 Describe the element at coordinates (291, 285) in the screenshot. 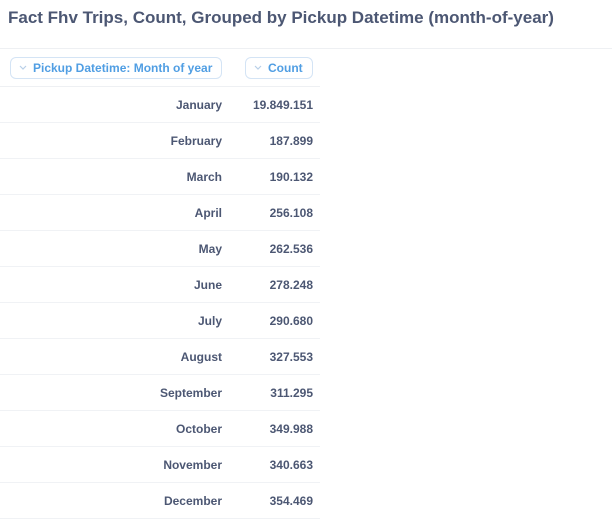

I see `count-cell: 278.248` at that location.